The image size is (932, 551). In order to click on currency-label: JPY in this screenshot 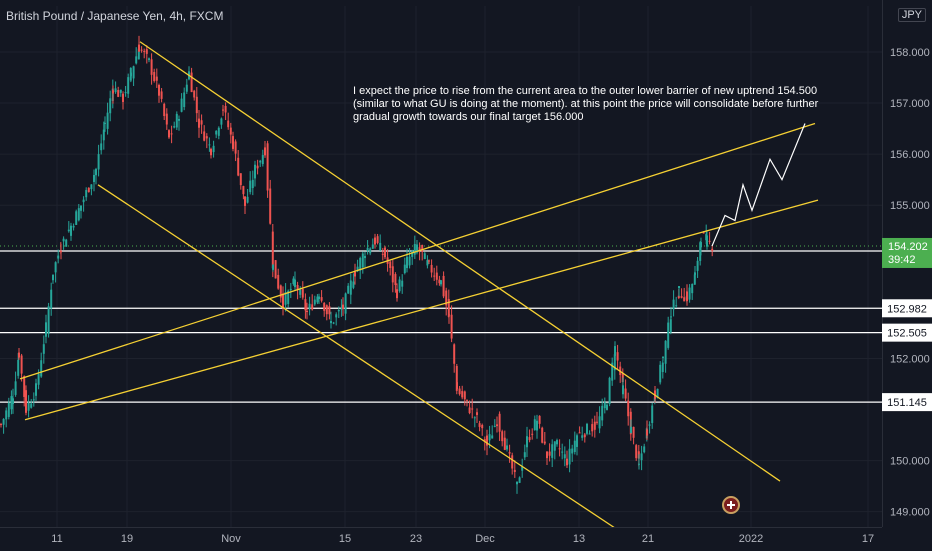, I will do `click(907, 15)`.